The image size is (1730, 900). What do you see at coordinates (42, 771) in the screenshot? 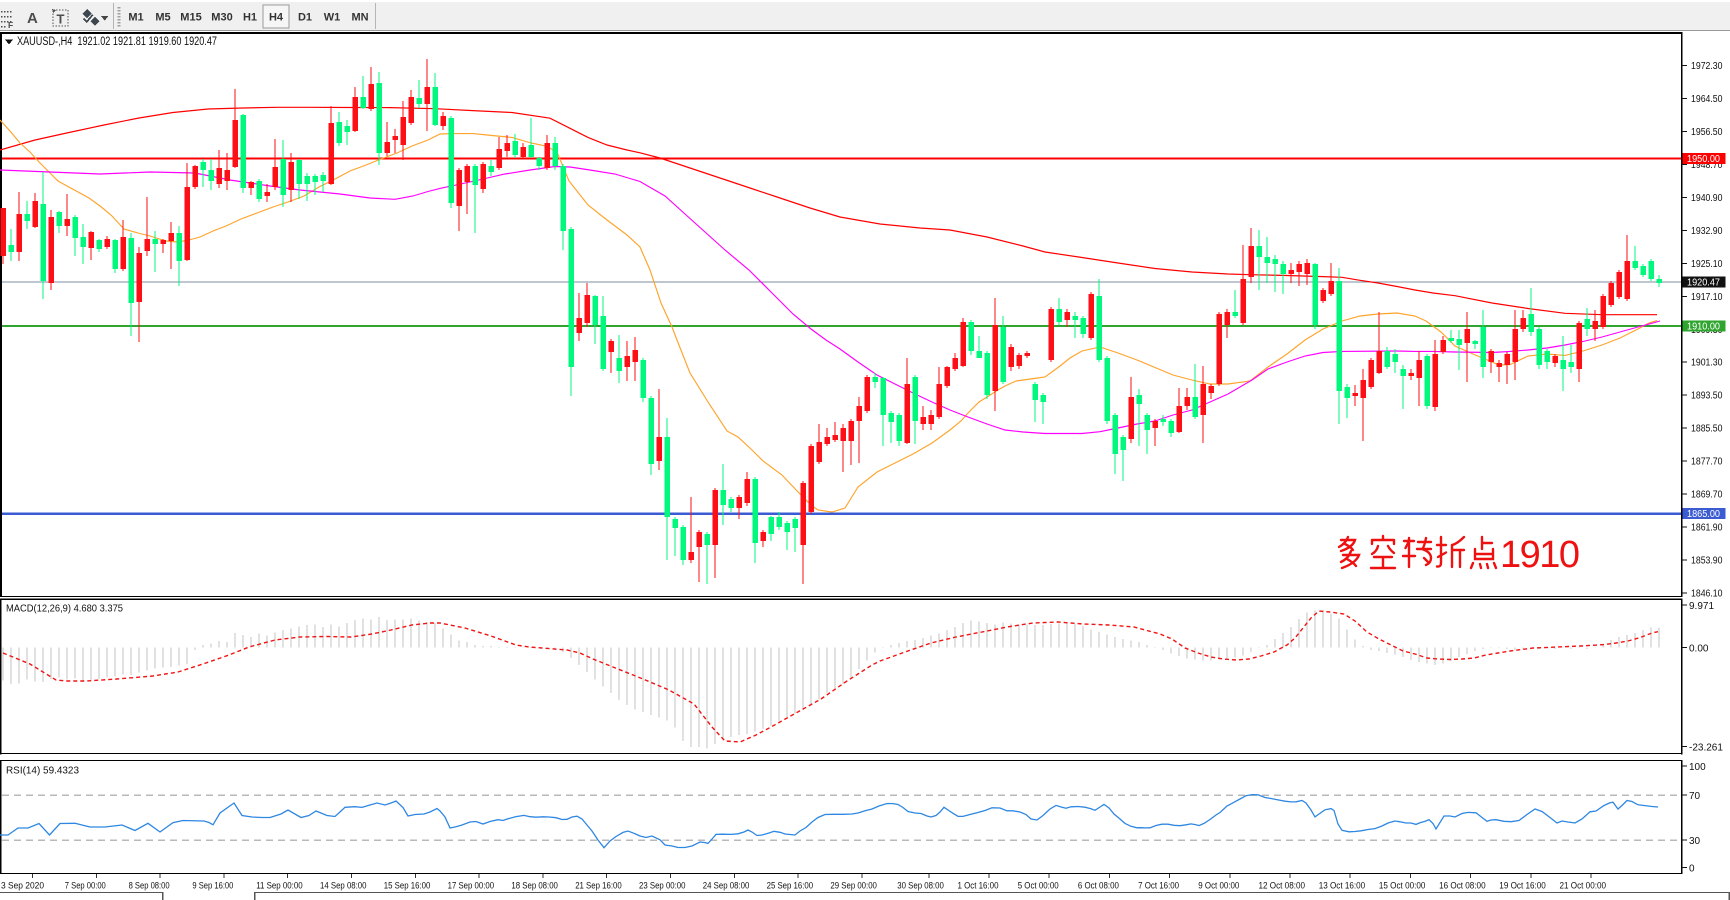
I see `svg-text: RSI(14) 59.4323` at bounding box center [42, 771].